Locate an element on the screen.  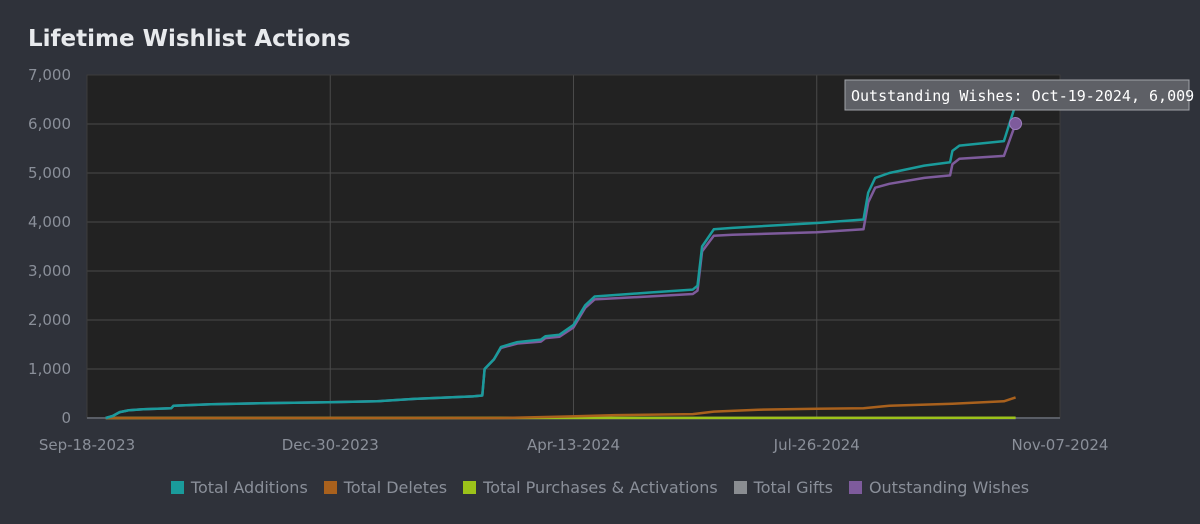
y-tick-label: 2,000 is located at coordinates (49, 320).